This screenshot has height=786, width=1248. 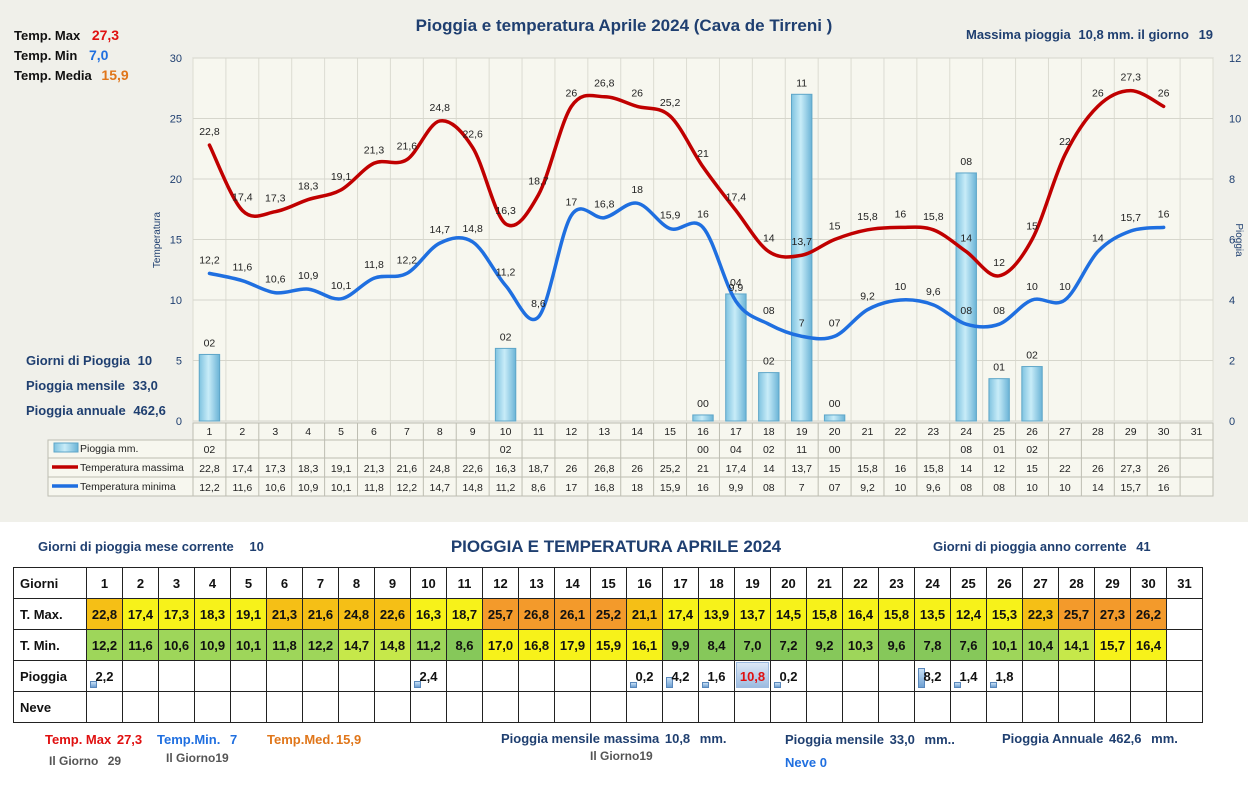 What do you see at coordinates (104, 583) in the screenshot?
I see `day-number-cell: 1` at bounding box center [104, 583].